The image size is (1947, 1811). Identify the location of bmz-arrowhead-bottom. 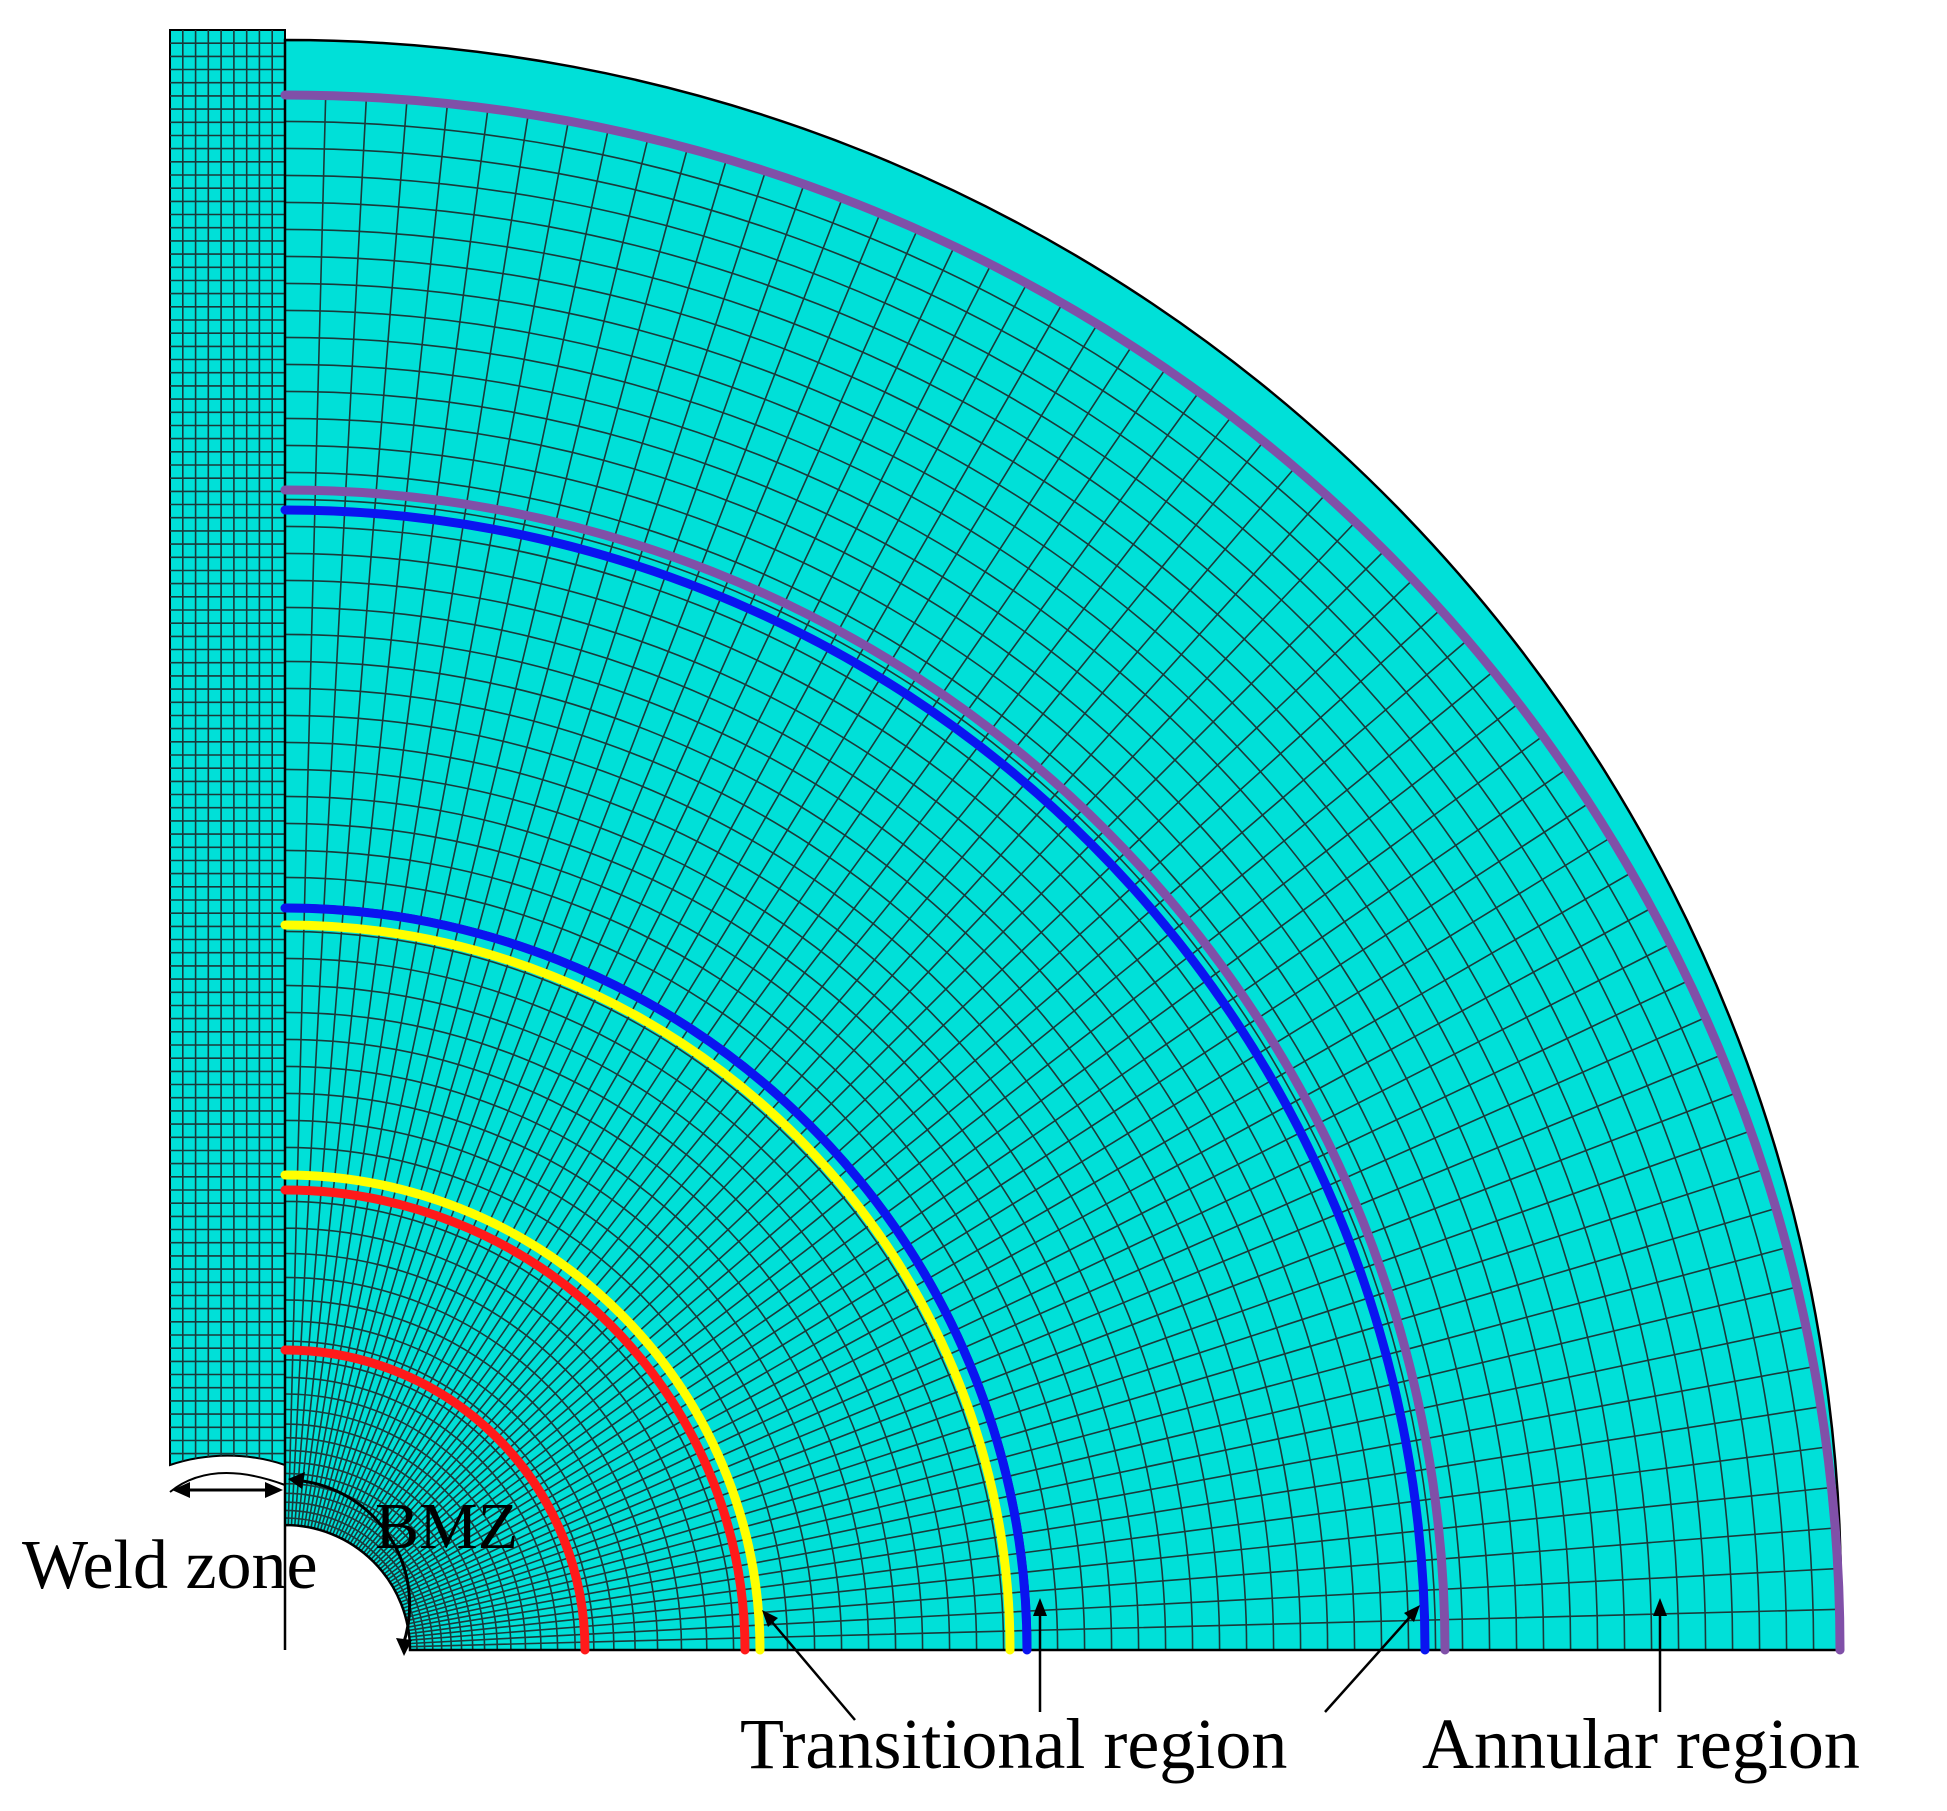
(404, 1647).